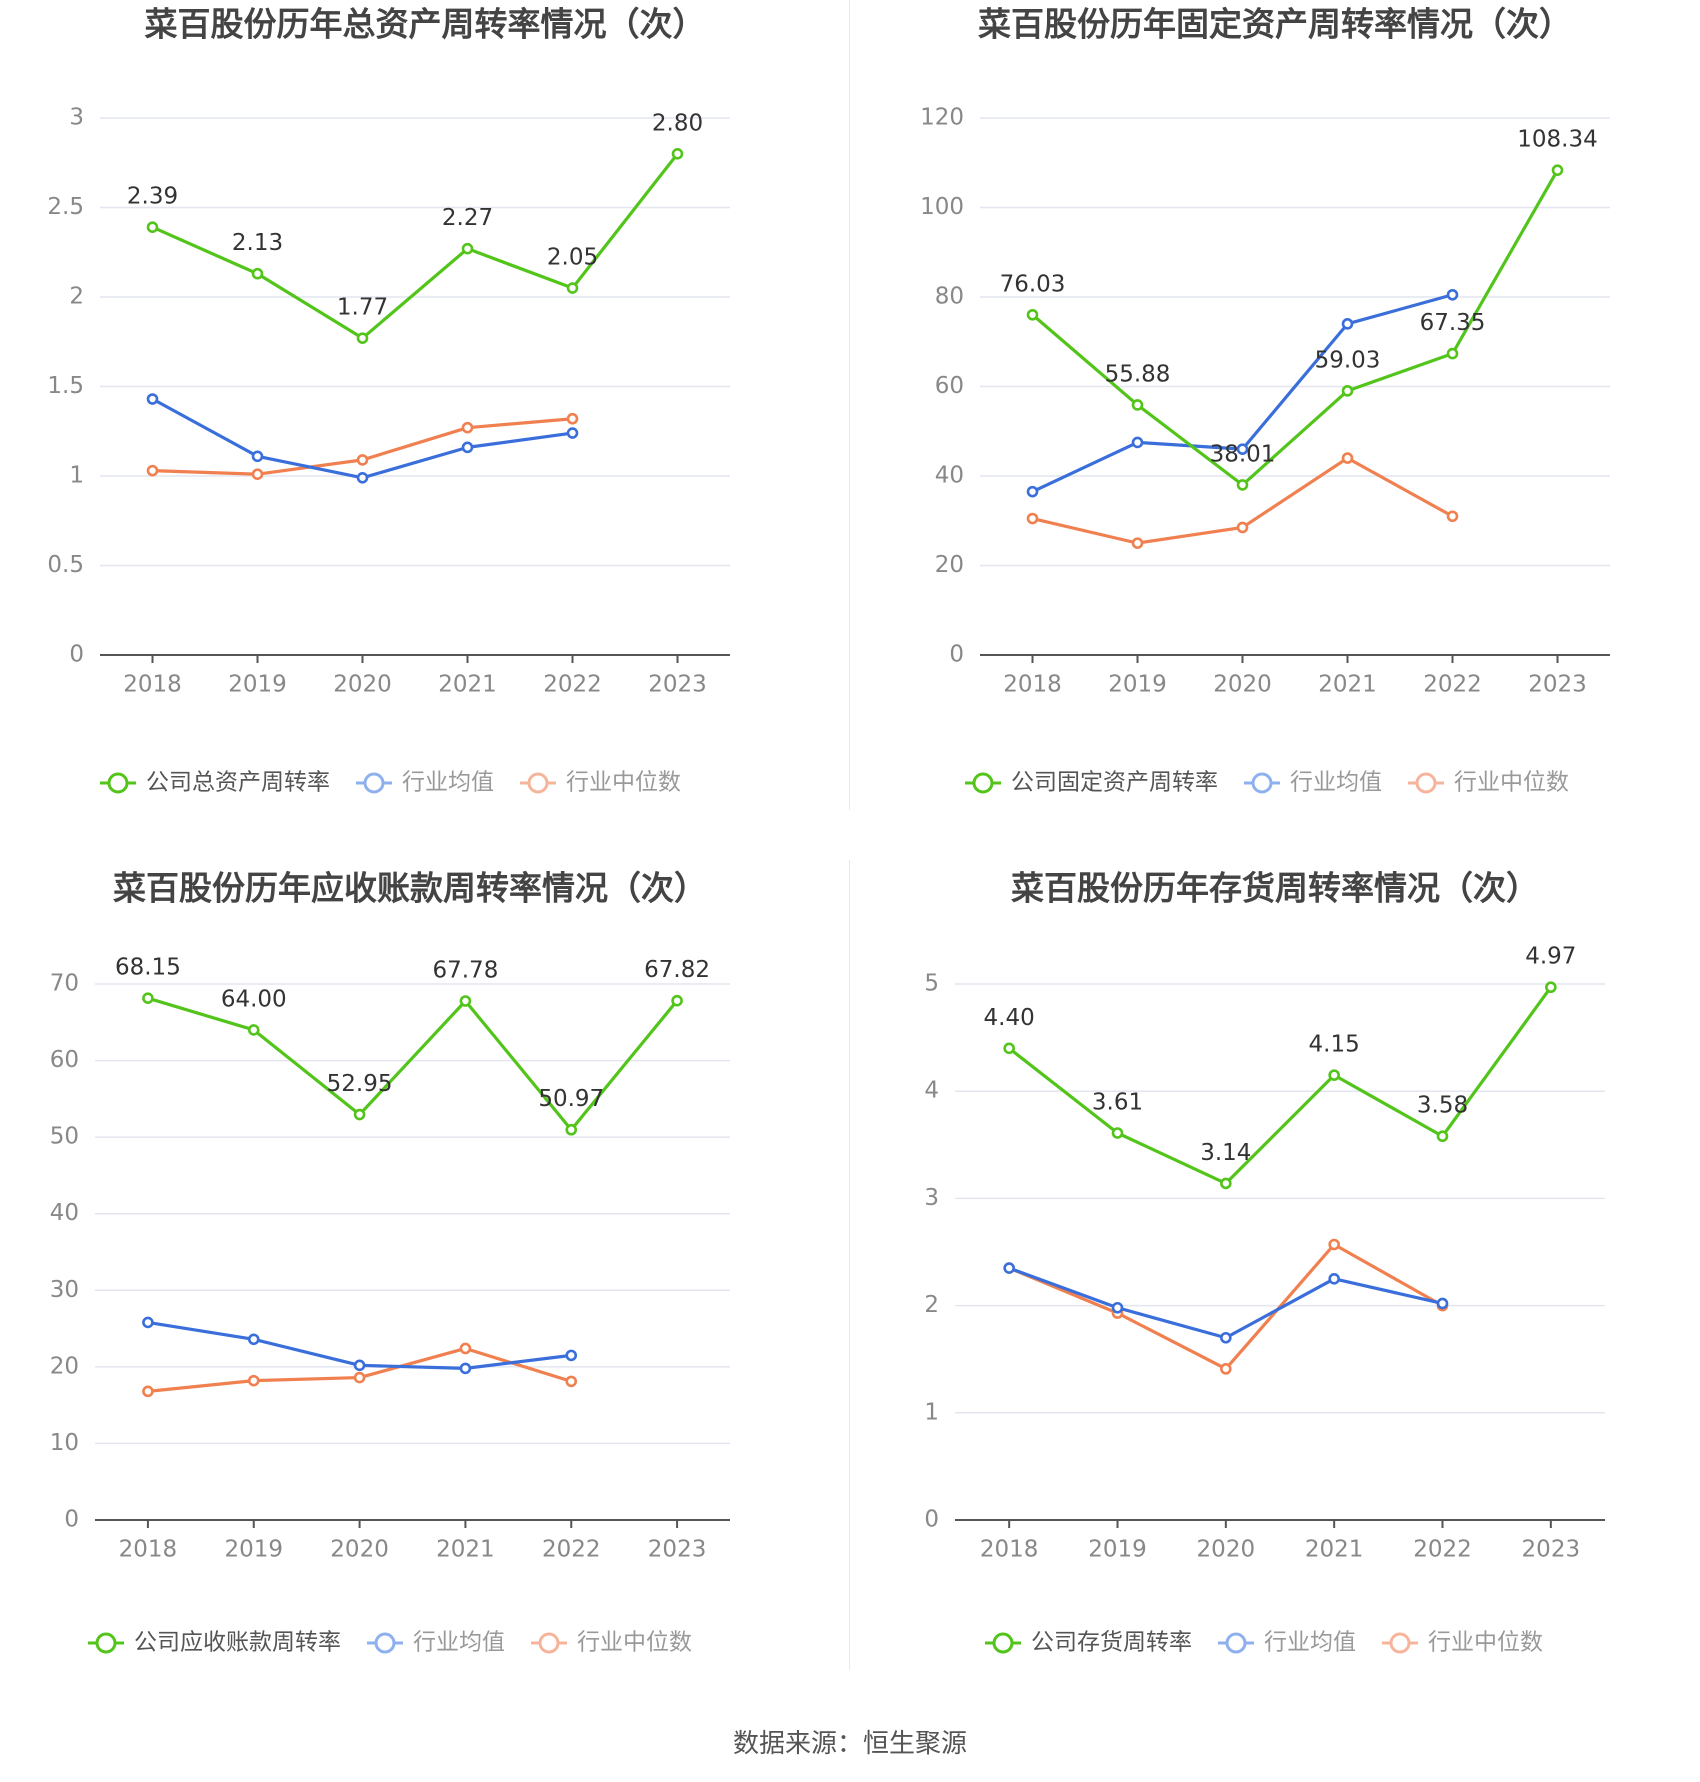 Image resolution: width=1700 pixels, height=1782 pixels. I want to click on data-label: 55.88, so click(1138, 374).